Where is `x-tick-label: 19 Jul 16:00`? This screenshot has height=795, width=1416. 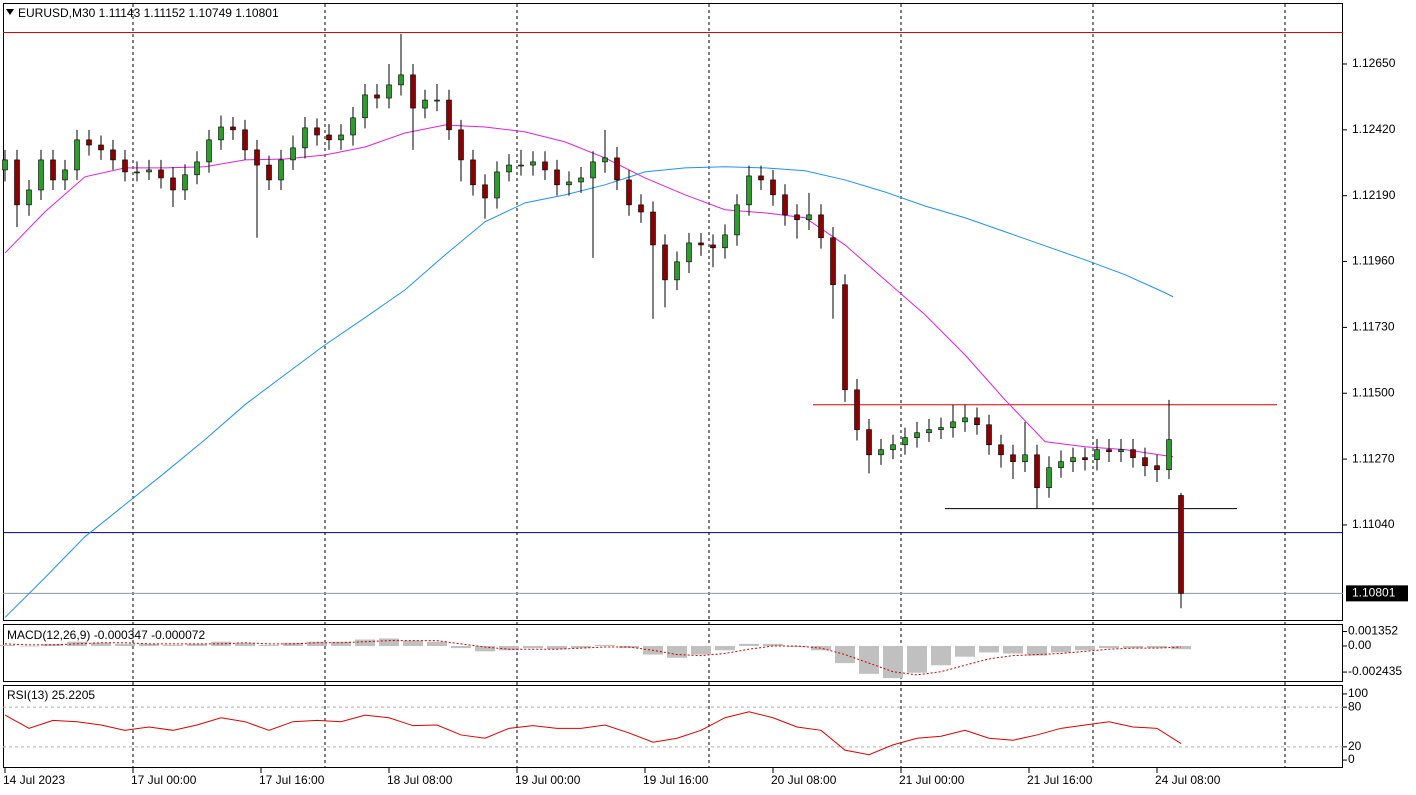
x-tick-label: 19 Jul 16:00 is located at coordinates (676, 780).